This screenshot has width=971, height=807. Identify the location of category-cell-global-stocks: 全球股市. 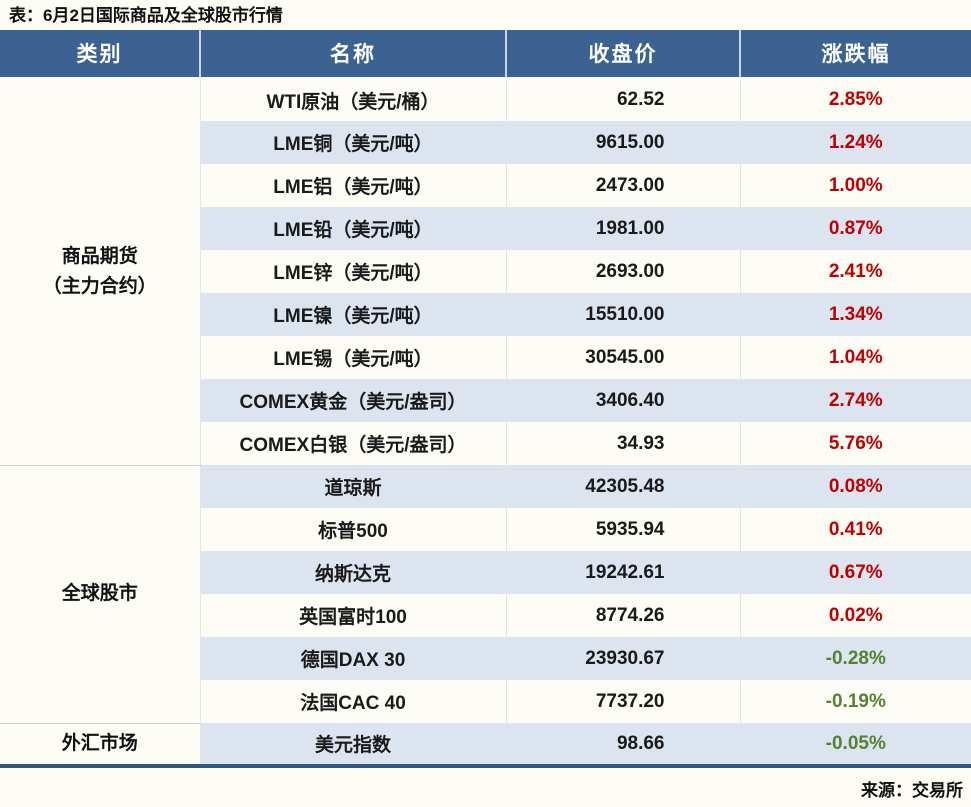
(100, 594).